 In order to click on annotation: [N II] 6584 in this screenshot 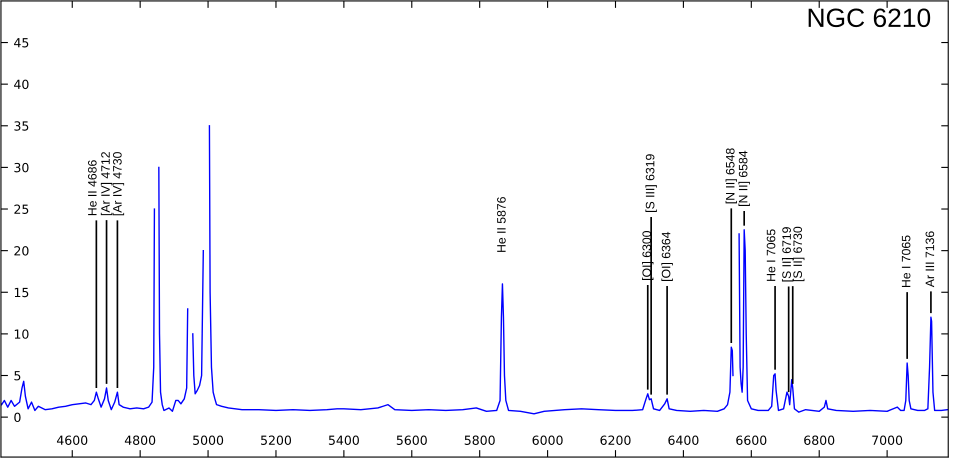, I will do `click(744, 178)`.